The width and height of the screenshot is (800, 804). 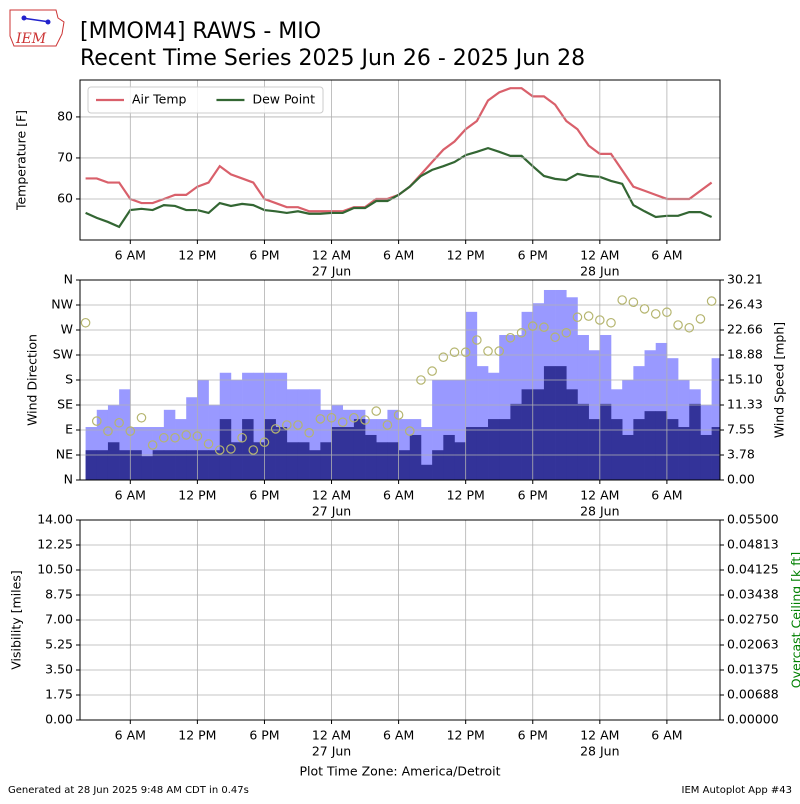 I want to click on y-tick-label: 1.75, so click(x=59, y=694).